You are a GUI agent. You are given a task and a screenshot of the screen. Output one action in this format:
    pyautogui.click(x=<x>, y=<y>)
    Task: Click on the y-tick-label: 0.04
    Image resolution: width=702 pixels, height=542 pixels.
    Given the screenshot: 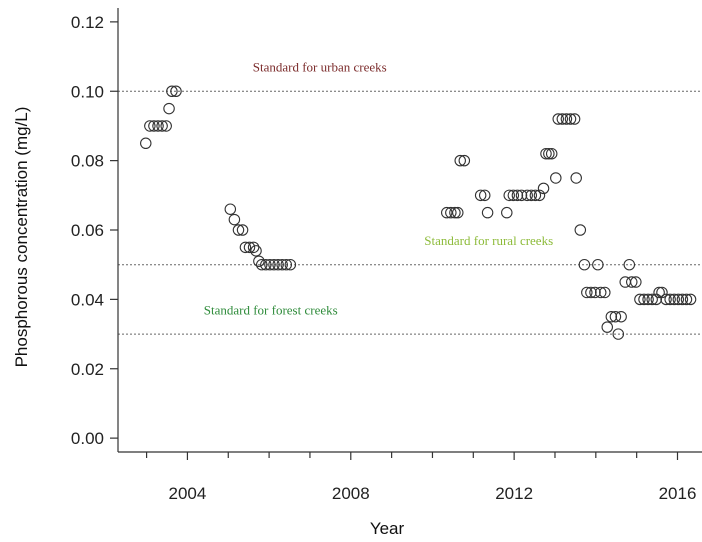 What is the action you would take?
    pyautogui.click(x=87, y=299)
    